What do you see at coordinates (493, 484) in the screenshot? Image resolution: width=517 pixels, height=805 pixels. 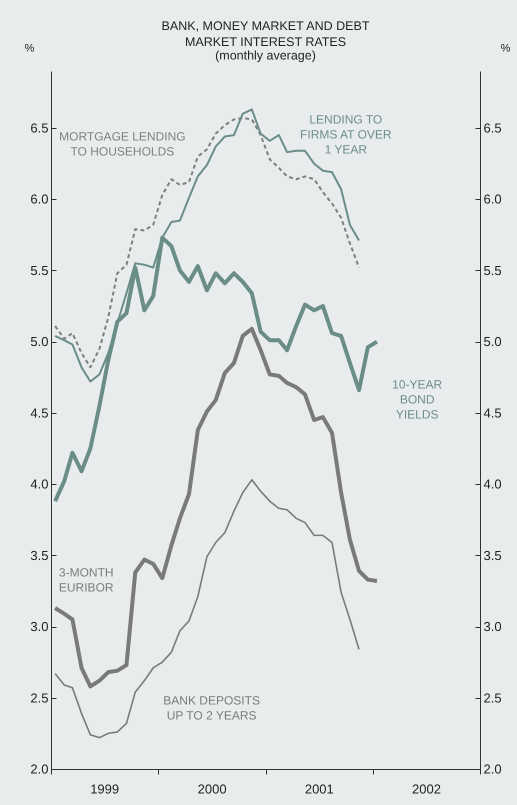 I see `y2-tick-label: 4.0` at bounding box center [493, 484].